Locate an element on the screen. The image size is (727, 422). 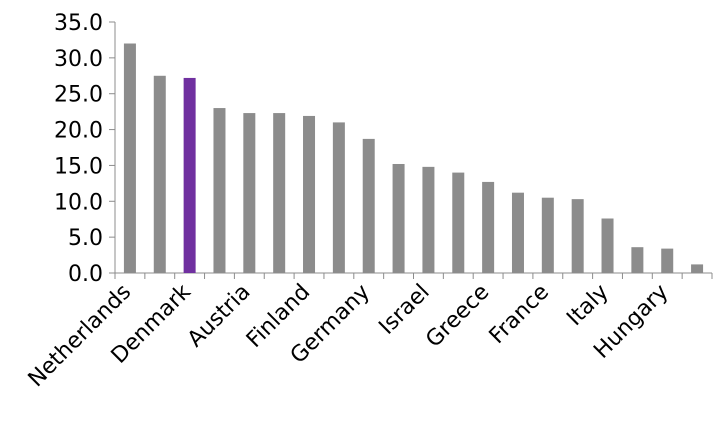
y-tick-label: 25.0 is located at coordinates (78, 95).